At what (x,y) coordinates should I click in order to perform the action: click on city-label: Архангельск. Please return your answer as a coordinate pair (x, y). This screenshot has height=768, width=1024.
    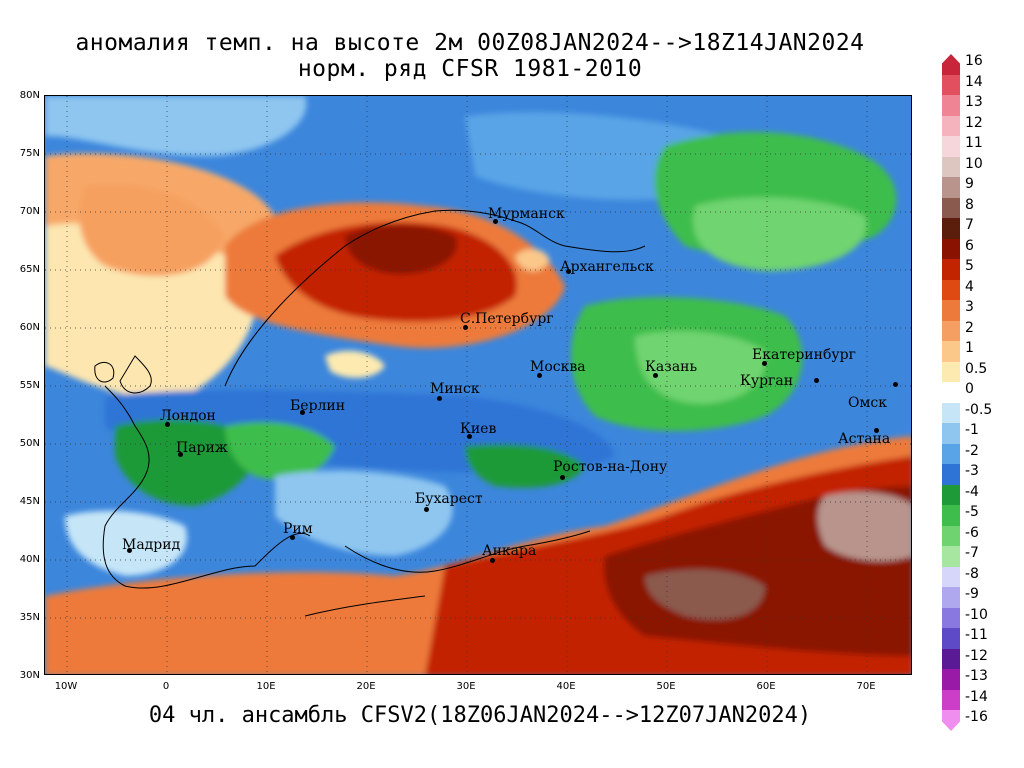
    Looking at the image, I should click on (607, 267).